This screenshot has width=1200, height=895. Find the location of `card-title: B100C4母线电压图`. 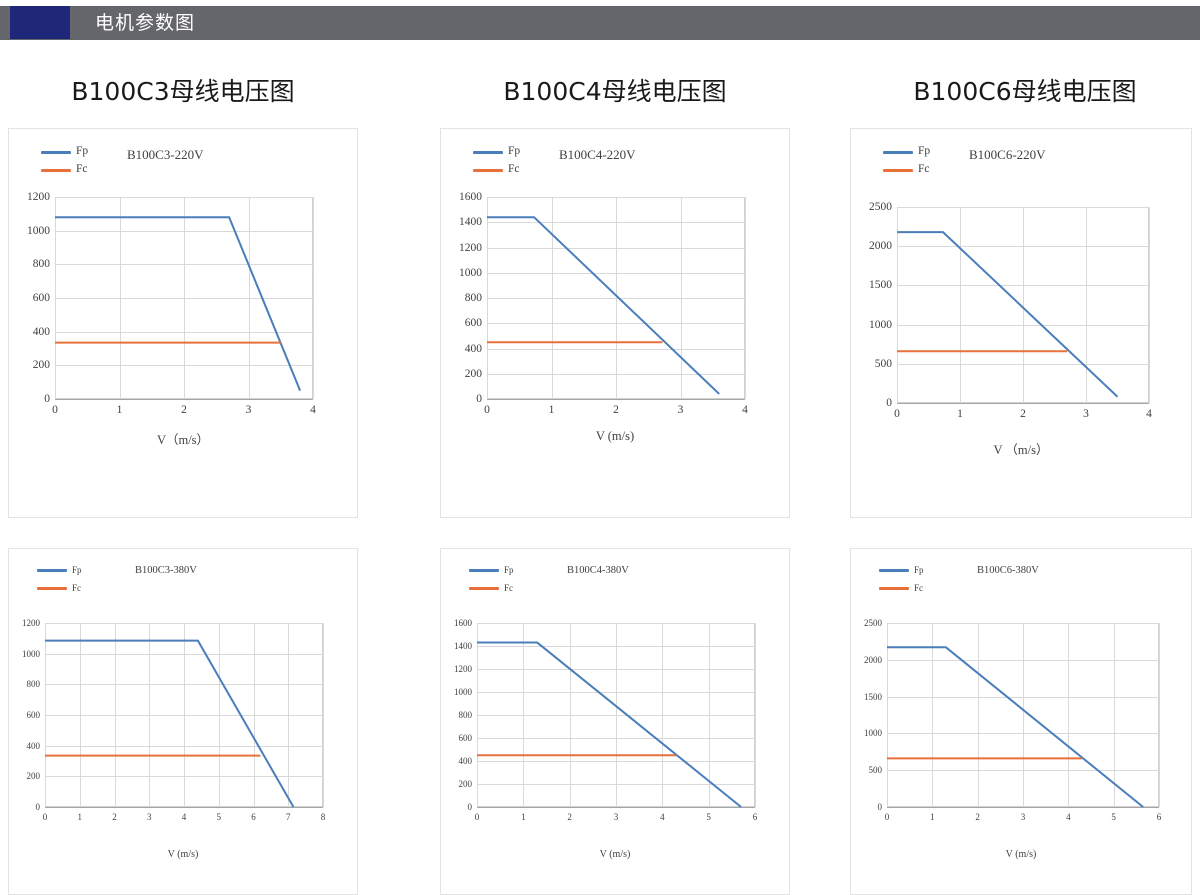

card-title: B100C4母线电压图 is located at coordinates (615, 91).